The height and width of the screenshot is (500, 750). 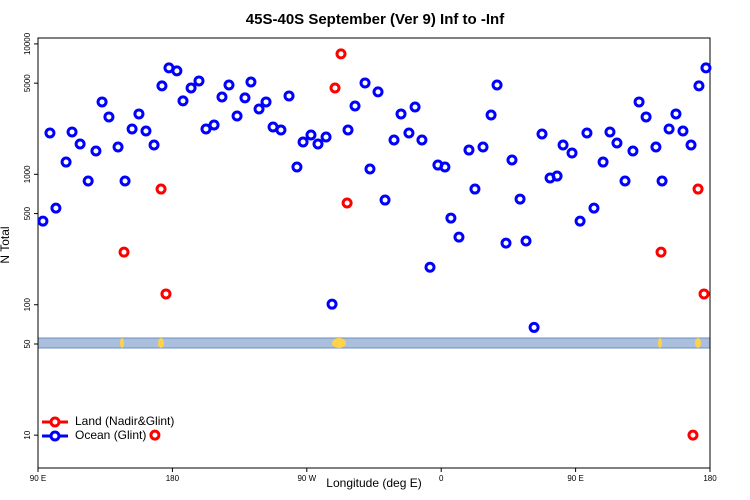 I want to click on x-axis-label: Longitude (deg E), so click(x=373, y=483).